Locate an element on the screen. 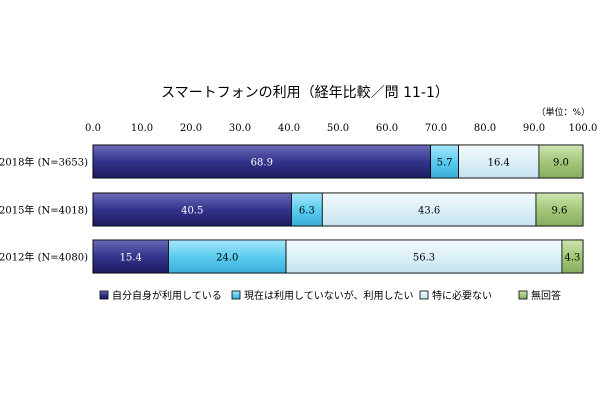 This screenshot has width=600, height=400. category-label: 2015年 (N=4018) is located at coordinates (44, 210).